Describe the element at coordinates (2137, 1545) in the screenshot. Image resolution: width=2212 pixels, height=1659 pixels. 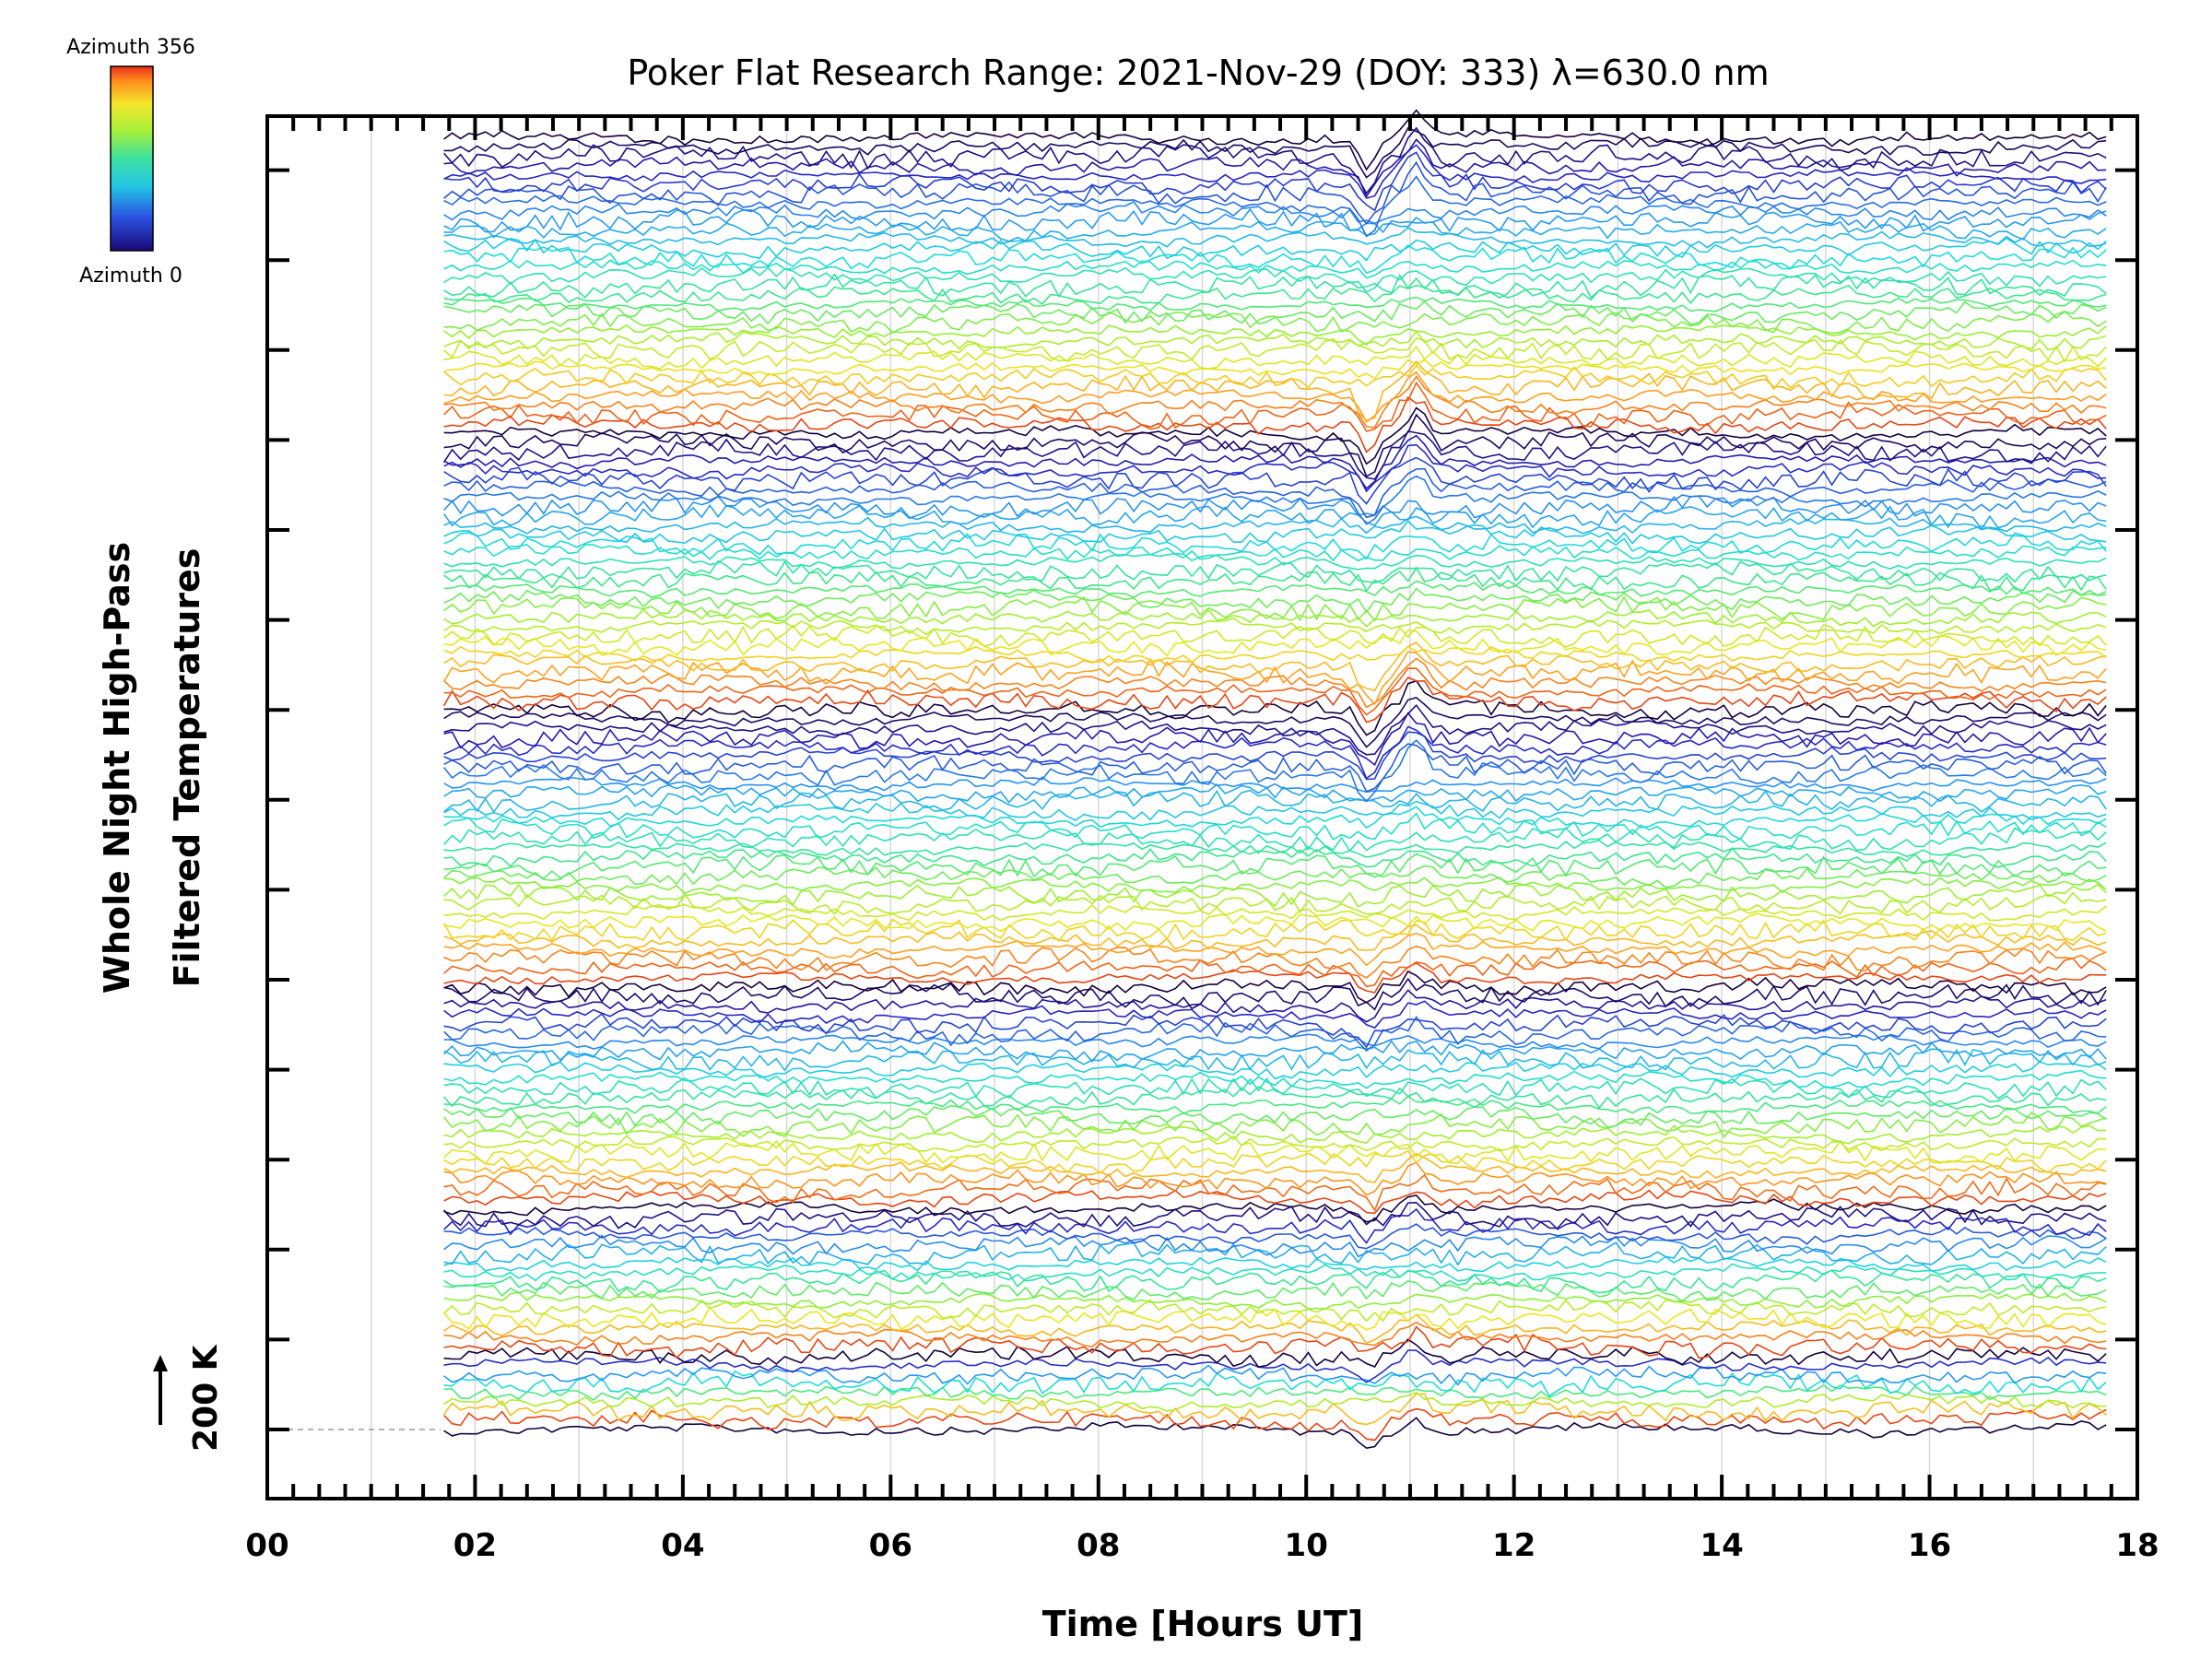
I see `x-tick-label: 18` at that location.